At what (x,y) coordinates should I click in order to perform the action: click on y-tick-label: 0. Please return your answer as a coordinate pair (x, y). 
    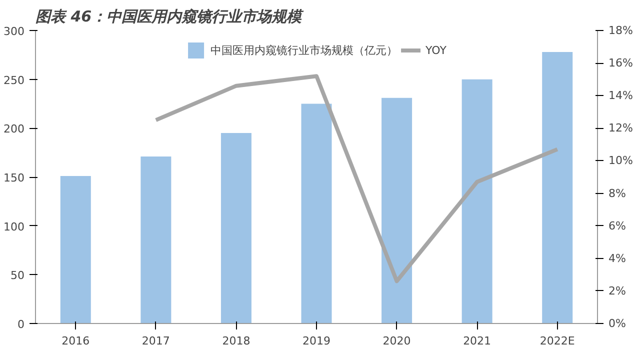
    Looking at the image, I should click on (21, 324).